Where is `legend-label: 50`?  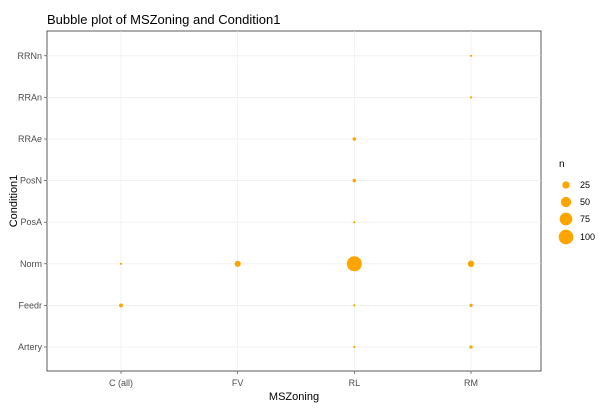 legend-label: 50 is located at coordinates (585, 202).